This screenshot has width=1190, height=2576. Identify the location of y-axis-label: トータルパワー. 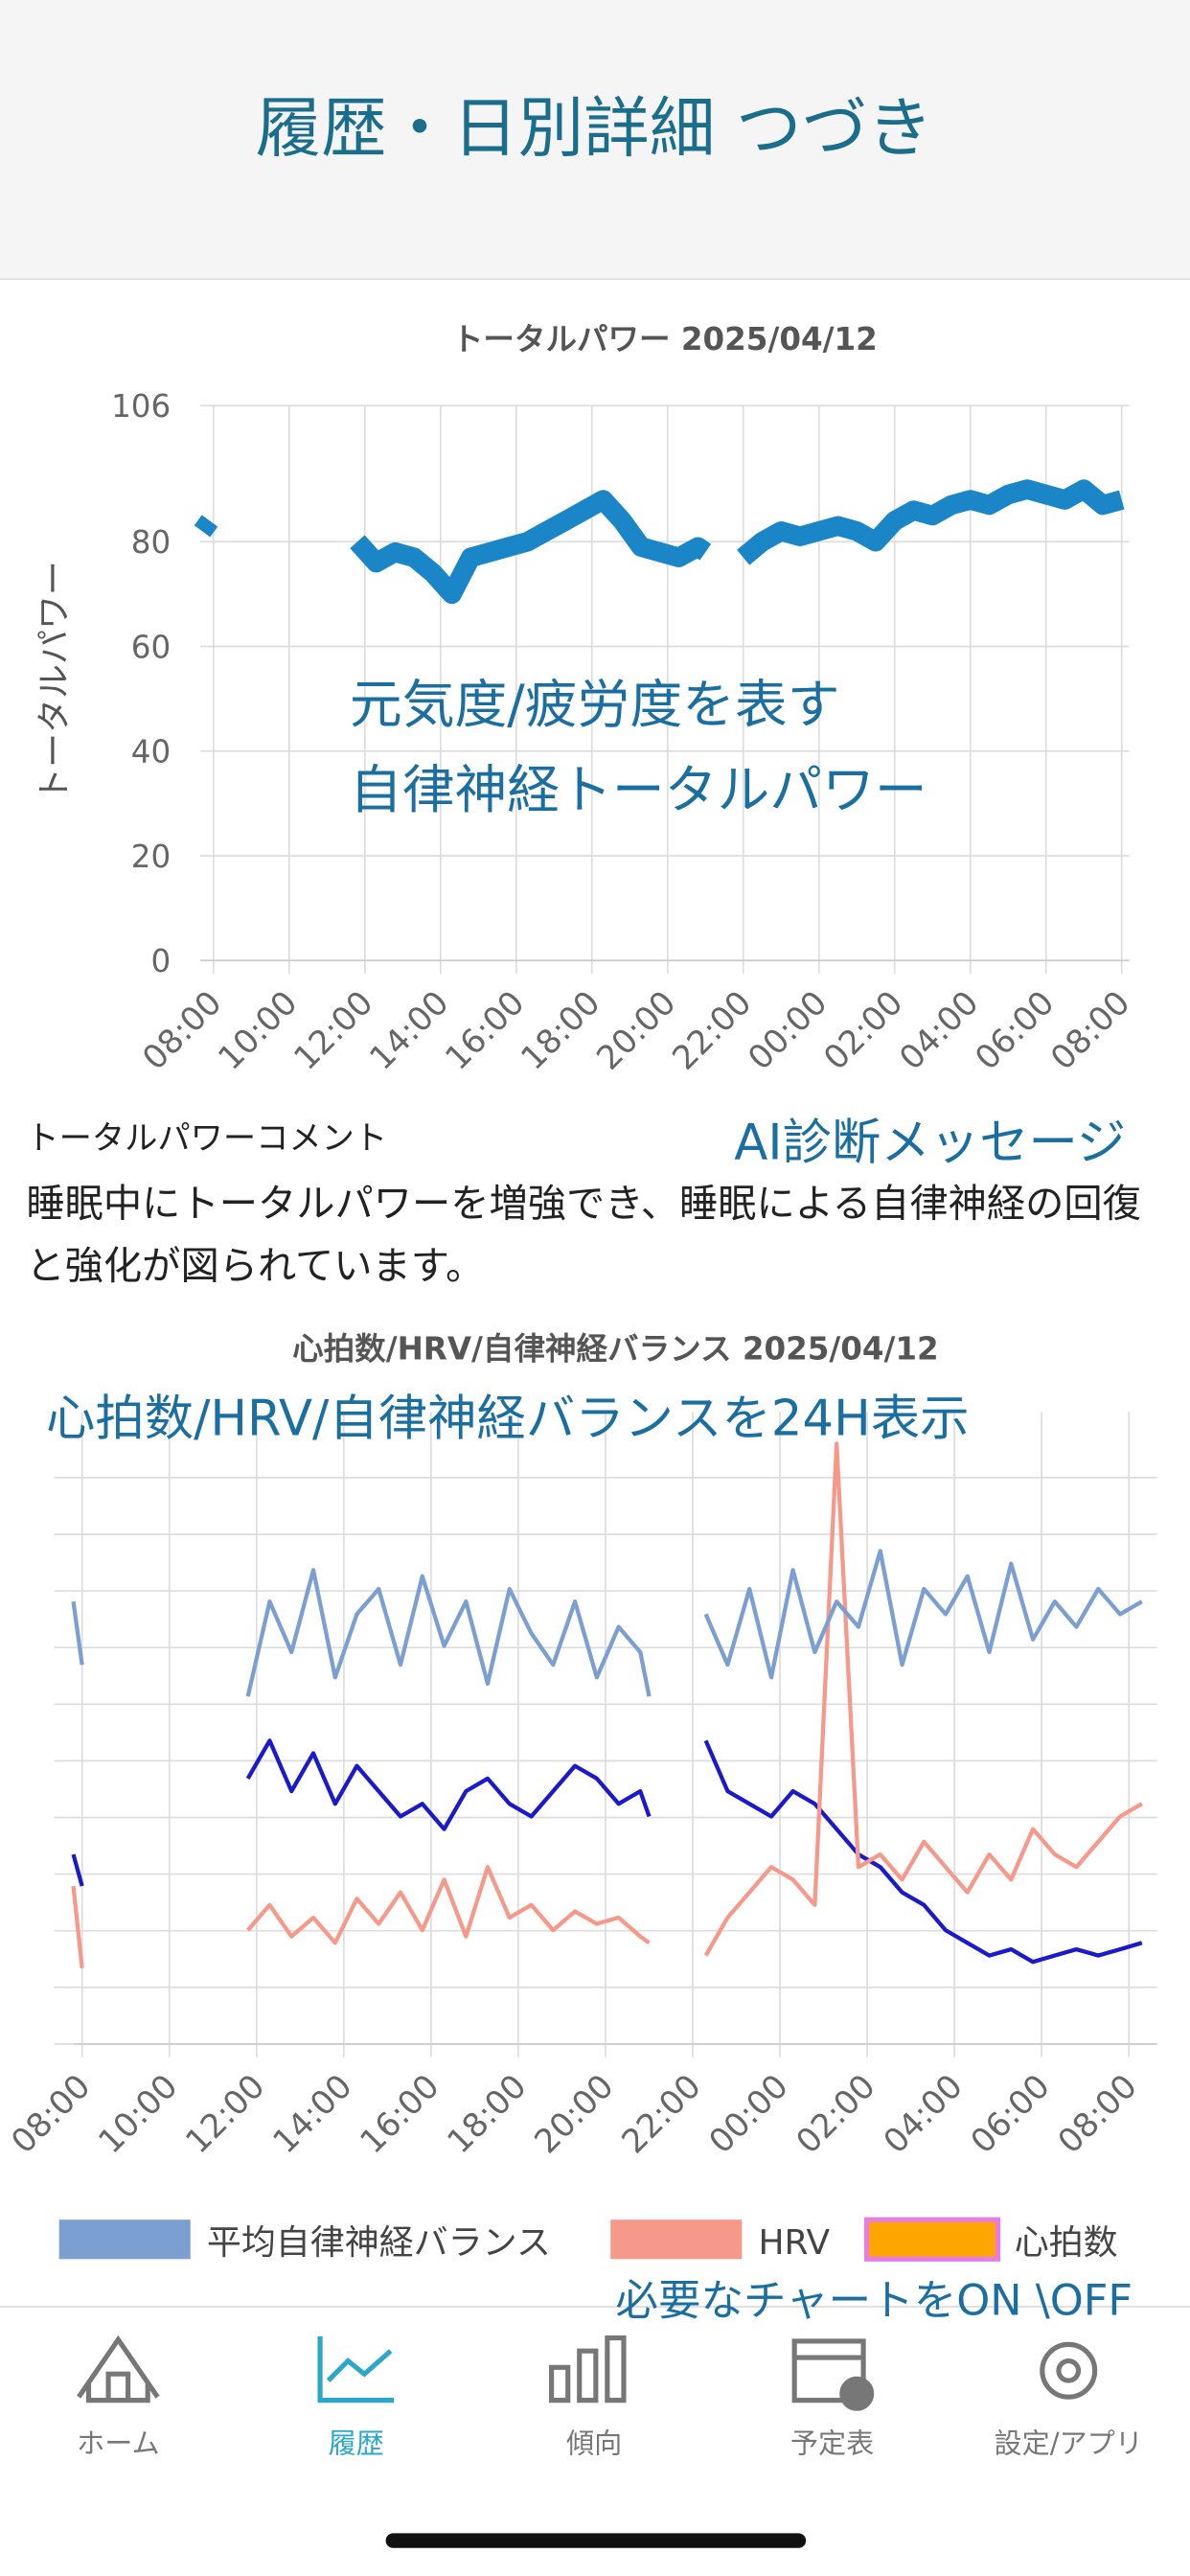
(55, 681).